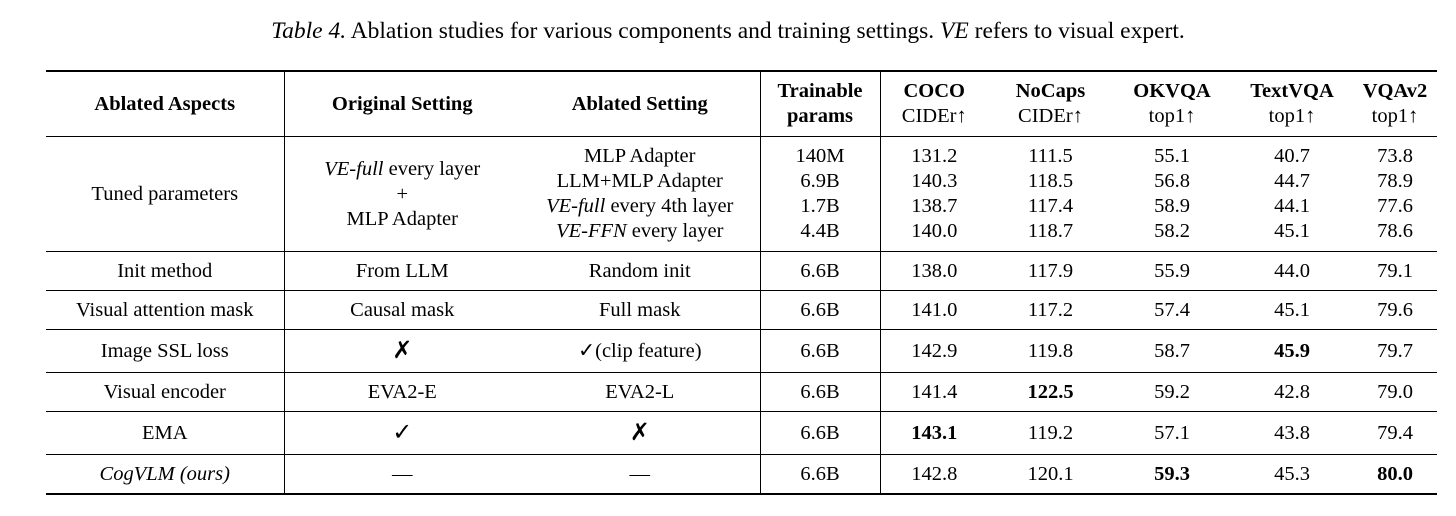 This screenshot has height=516, width=1456. What do you see at coordinates (933, 310) in the screenshot?
I see `row-coco: 141.0` at bounding box center [933, 310].